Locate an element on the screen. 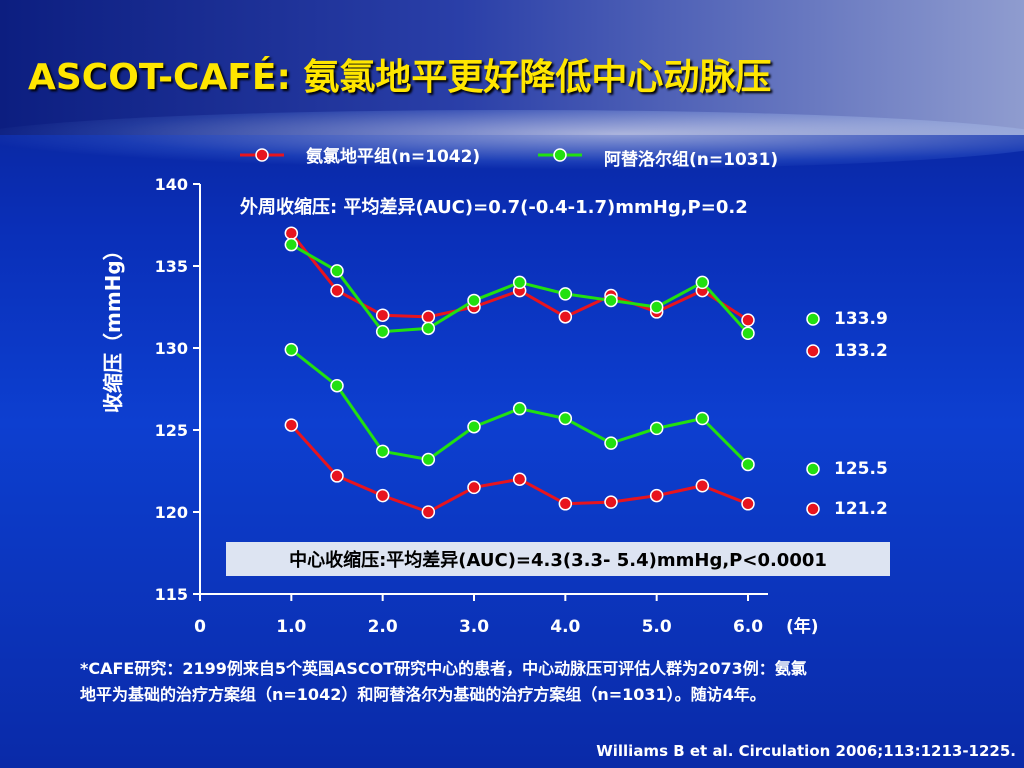 Image resolution: width=1024 pixels, height=768 pixels. decorative-swoosh is located at coordinates (512, 140).